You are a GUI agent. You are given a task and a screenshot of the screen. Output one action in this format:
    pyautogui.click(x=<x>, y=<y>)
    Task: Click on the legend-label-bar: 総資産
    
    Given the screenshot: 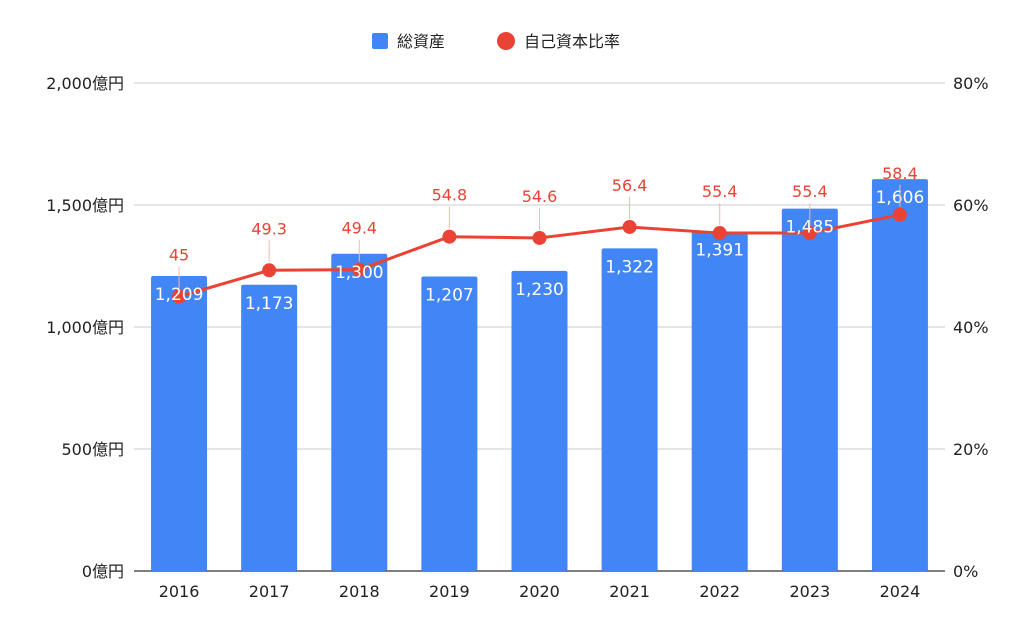 What is the action you would take?
    pyautogui.click(x=421, y=41)
    